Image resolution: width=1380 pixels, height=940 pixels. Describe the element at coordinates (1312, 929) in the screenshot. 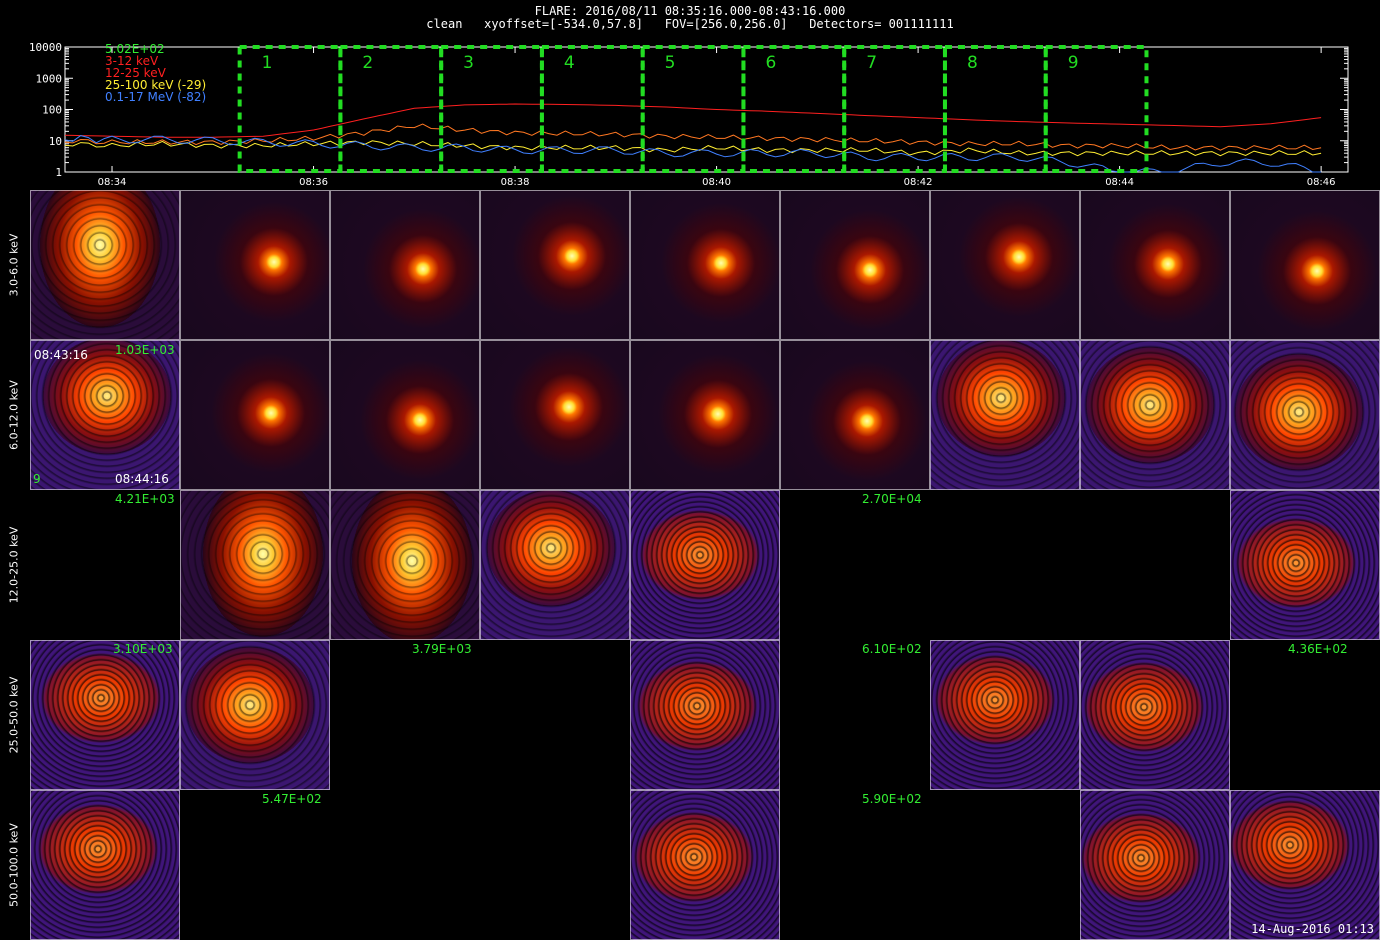

I see `footer-timestamp: 14-Aug-2016 01:13` at that location.